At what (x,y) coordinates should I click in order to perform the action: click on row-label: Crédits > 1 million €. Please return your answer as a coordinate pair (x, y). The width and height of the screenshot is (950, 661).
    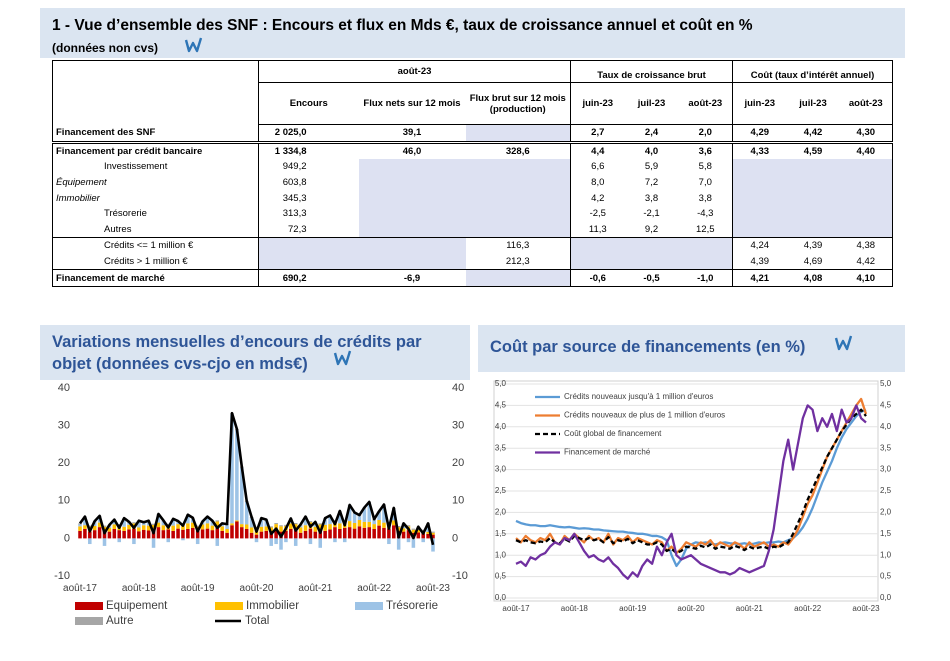
    Looking at the image, I should click on (146, 262).